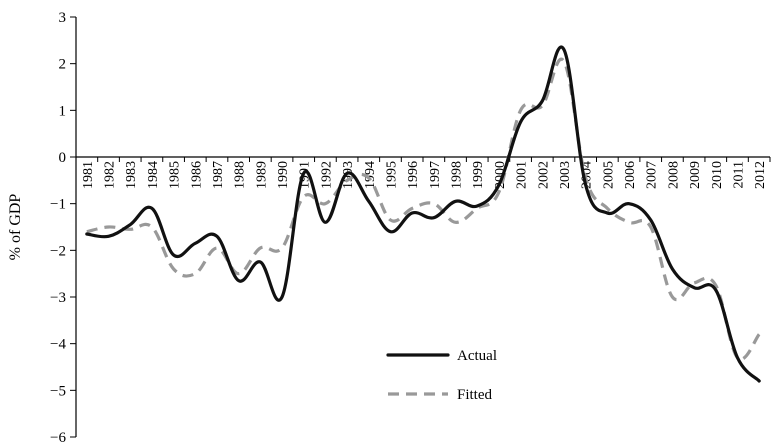  What do you see at coordinates (218, 175) in the screenshot?
I see `x-tick-label: 1987` at bounding box center [218, 175].